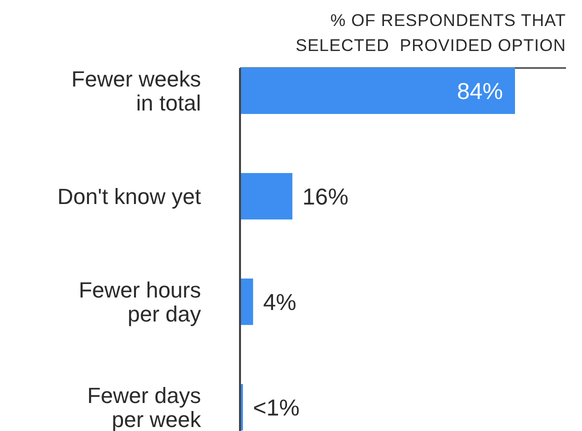  Describe the element at coordinates (129, 196) in the screenshot. I see `y-tick-label: Don't know yet` at that location.